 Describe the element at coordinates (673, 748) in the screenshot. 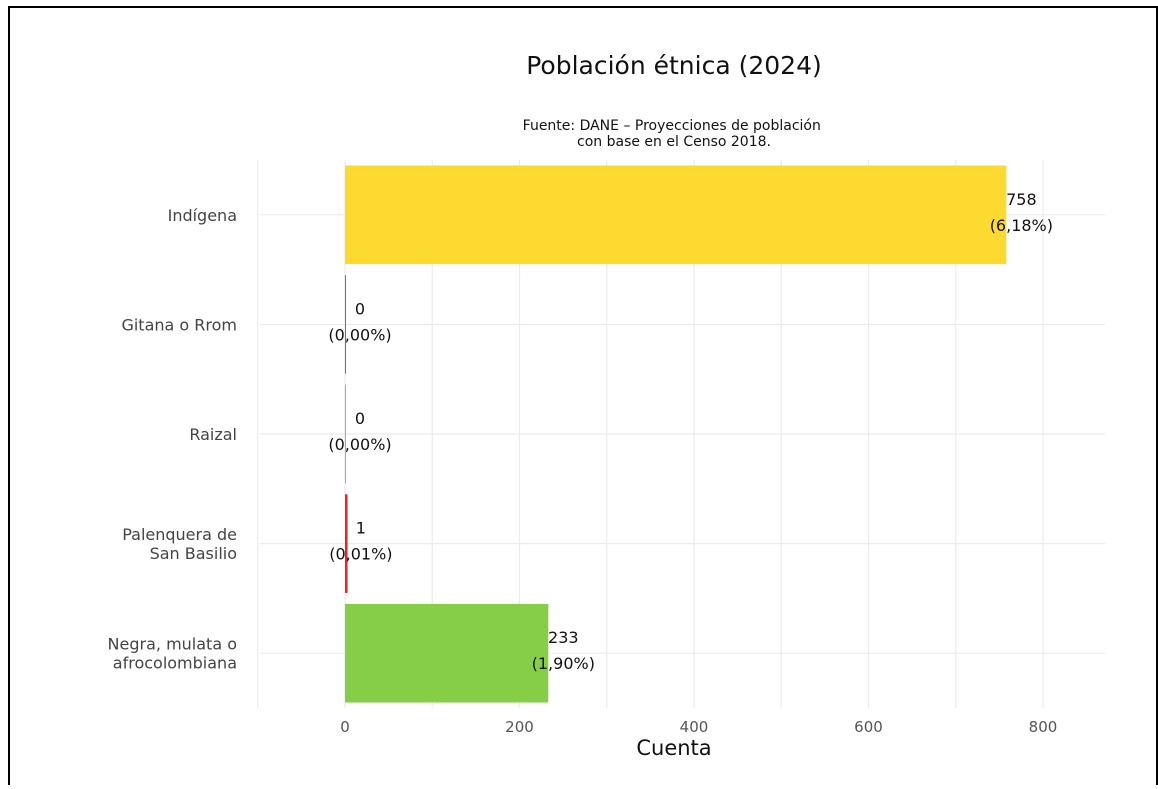

I see `x-axis-label: Cuenta` at that location.